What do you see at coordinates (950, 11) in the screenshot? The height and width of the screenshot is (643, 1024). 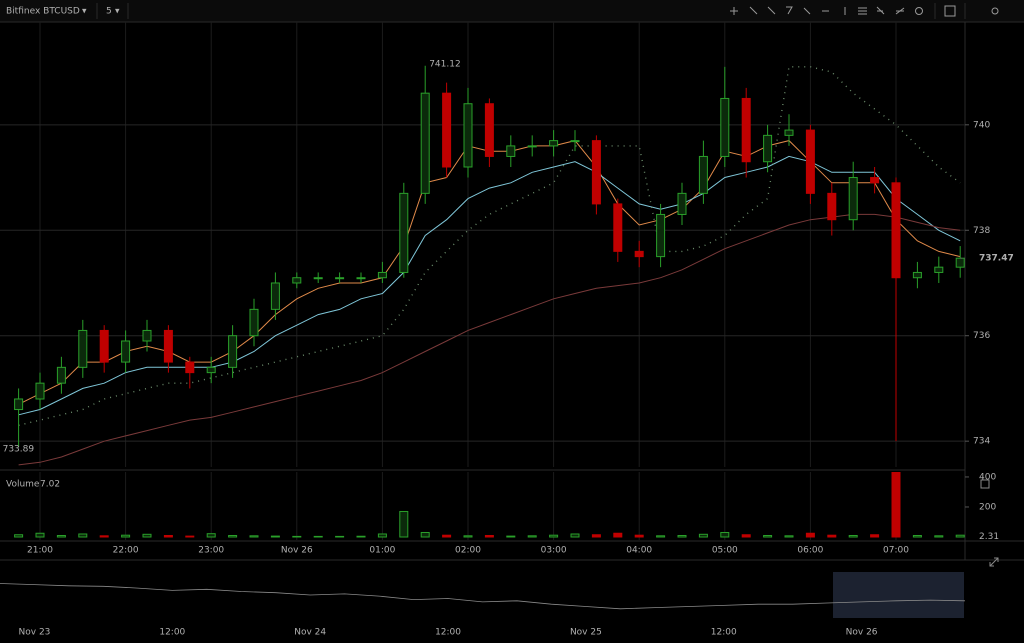 I see `tool-indicators` at bounding box center [950, 11].